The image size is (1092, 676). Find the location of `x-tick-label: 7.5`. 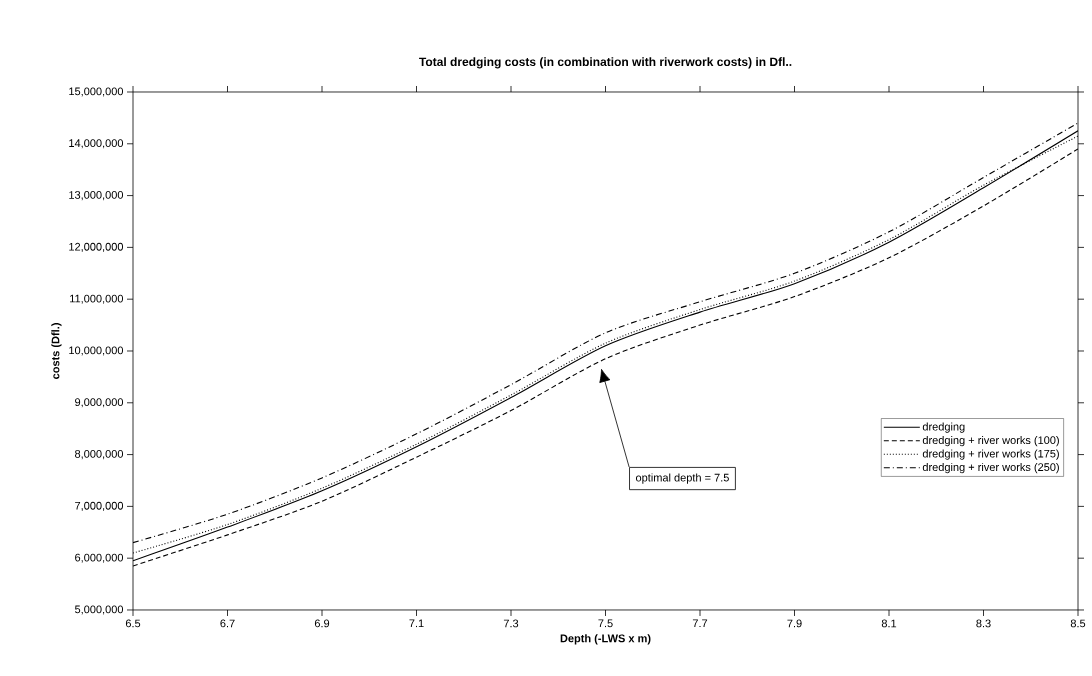

x-tick-label: 7.5 is located at coordinates (605, 623).